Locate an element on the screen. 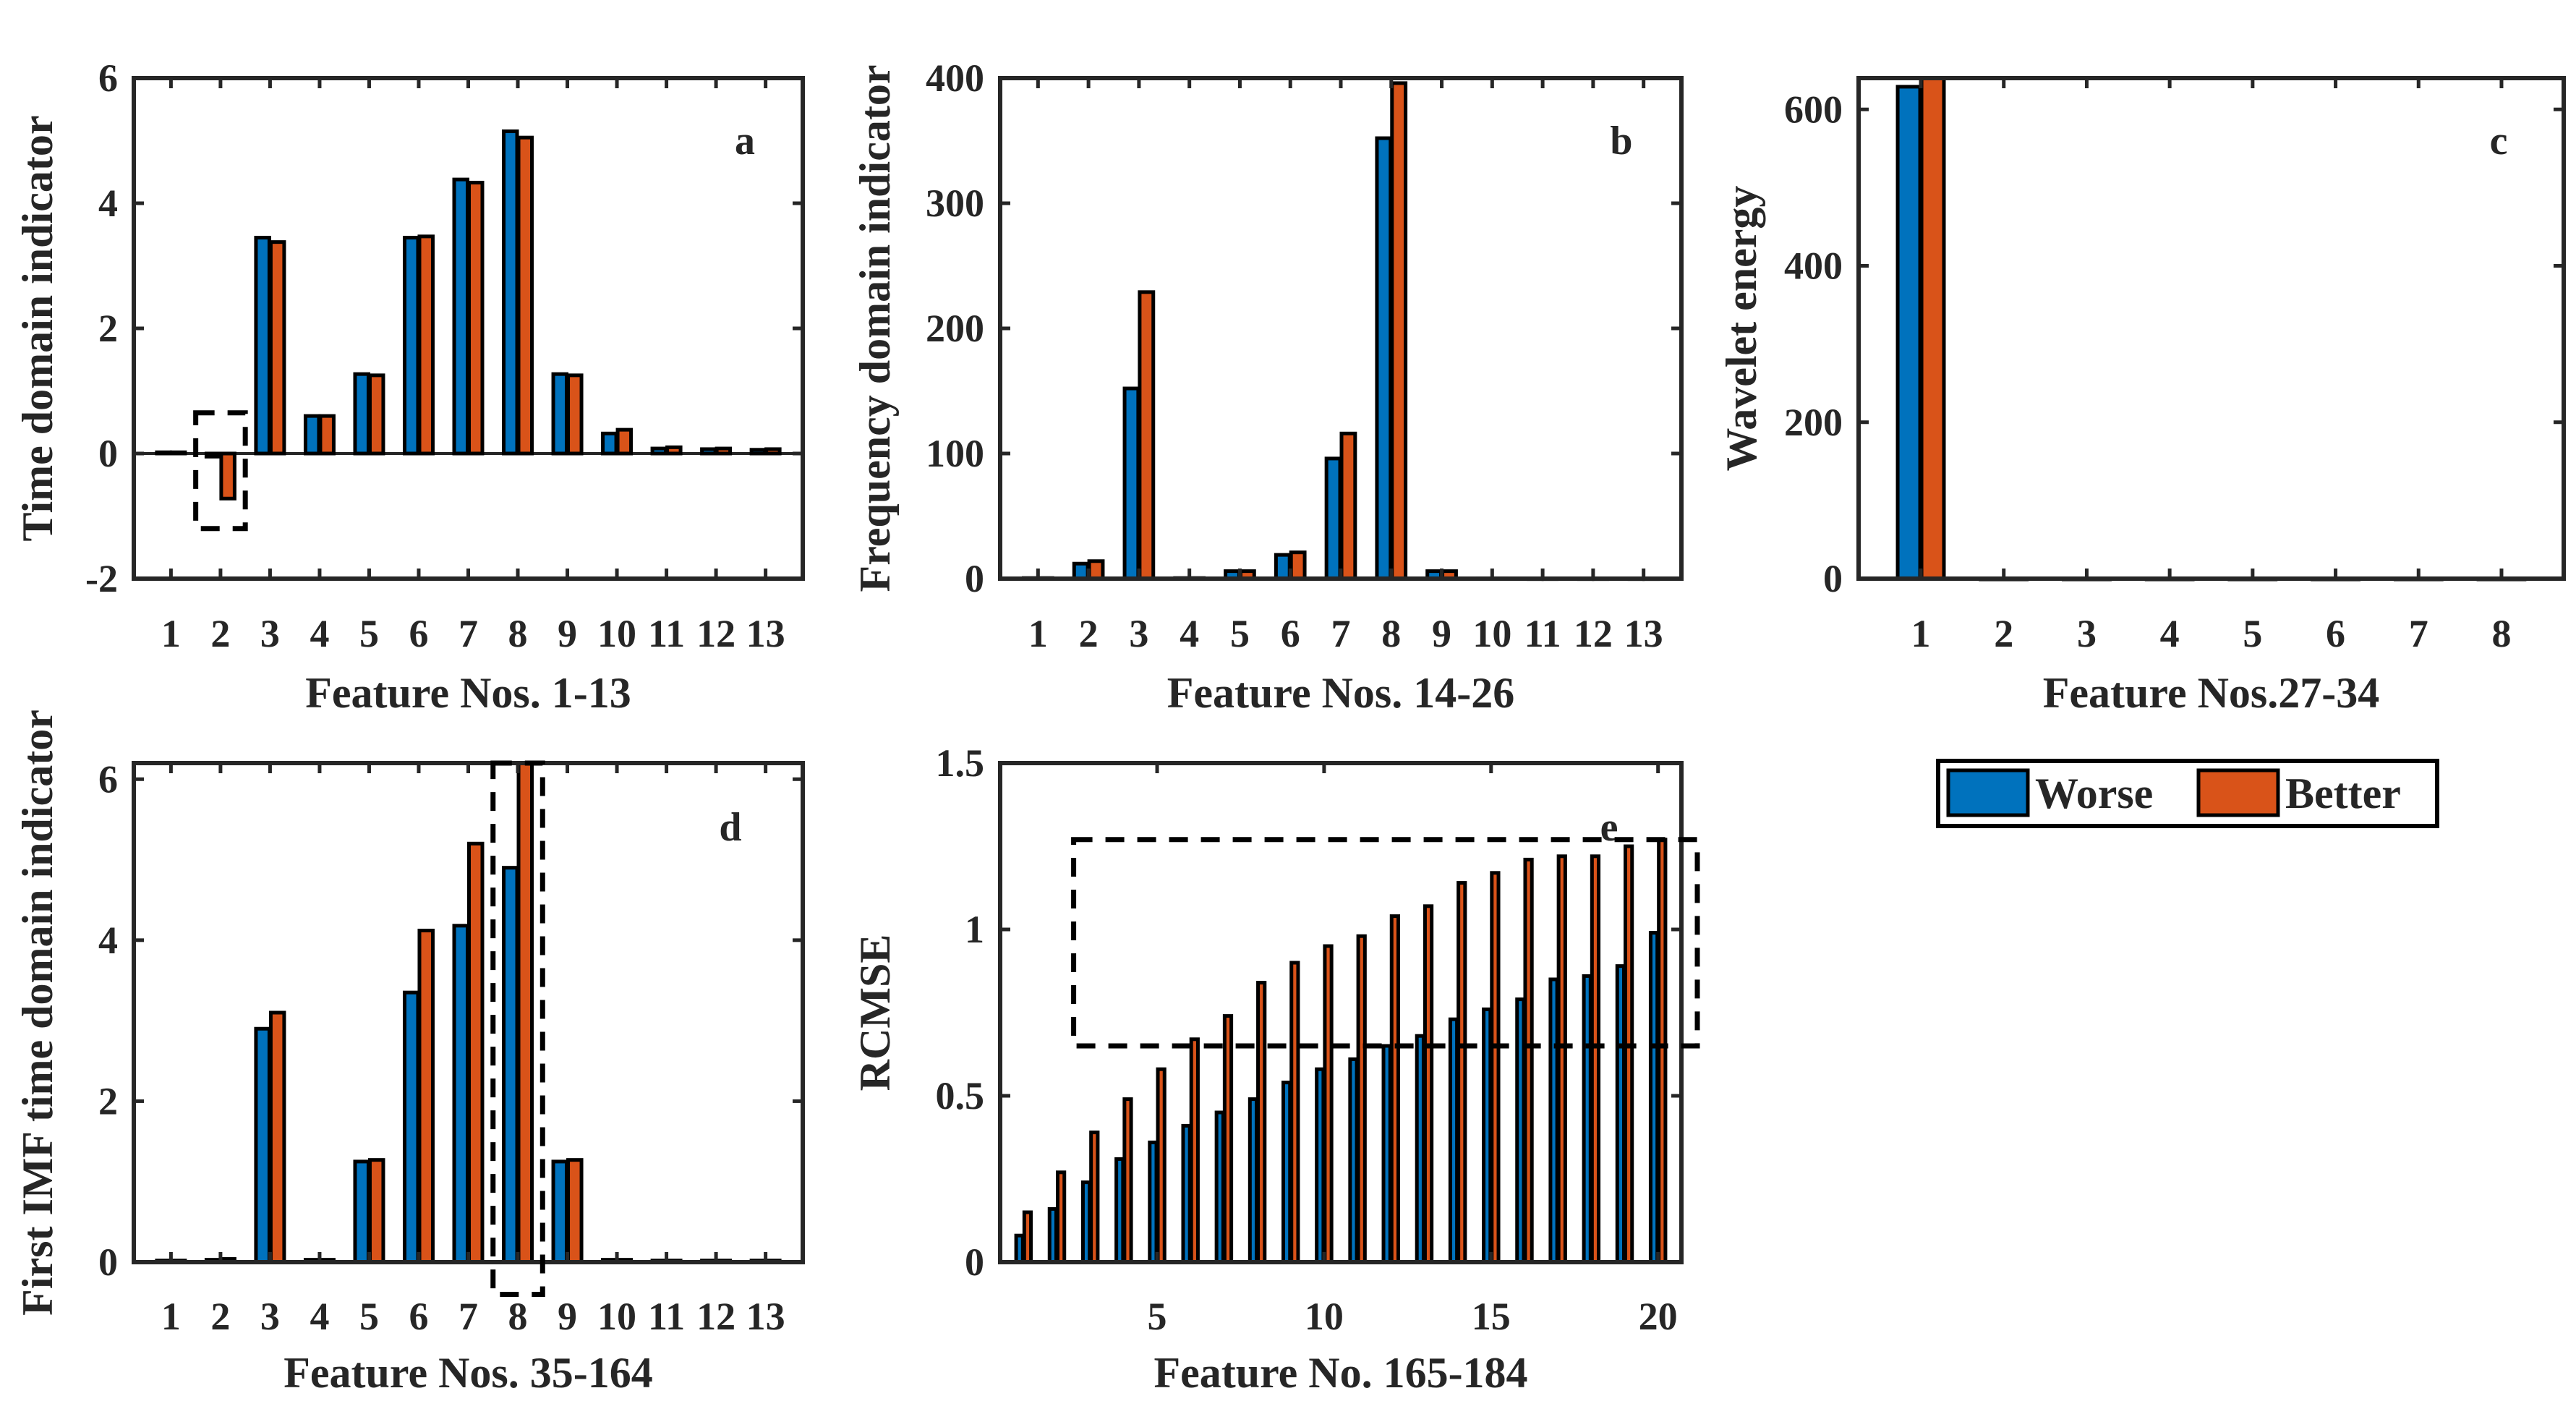 The image size is (2576, 1409). x-tick-label: 20 is located at coordinates (1659, 1316).